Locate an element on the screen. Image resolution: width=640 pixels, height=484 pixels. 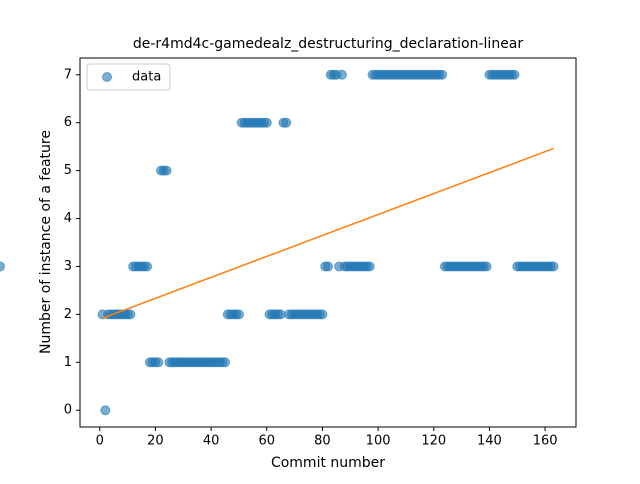
y-tick-label: 5 is located at coordinates (68, 170).